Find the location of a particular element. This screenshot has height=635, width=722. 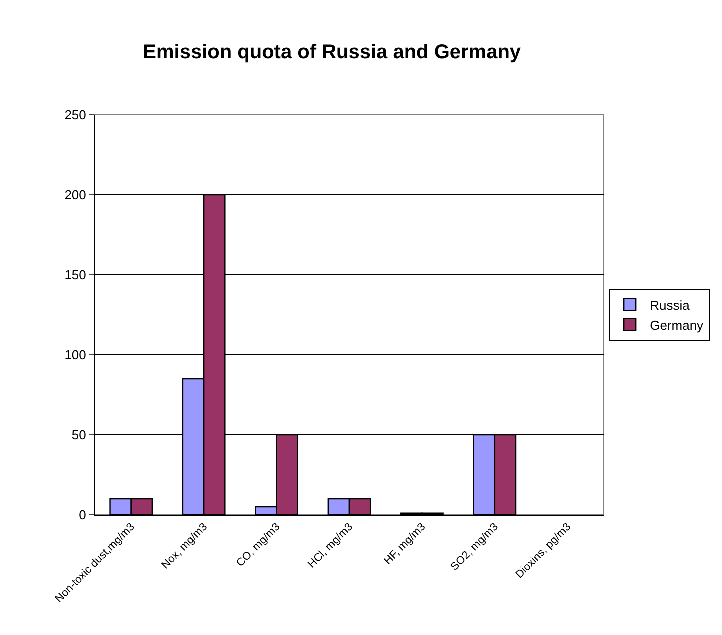

y-tick-label: 200 is located at coordinates (75, 195).